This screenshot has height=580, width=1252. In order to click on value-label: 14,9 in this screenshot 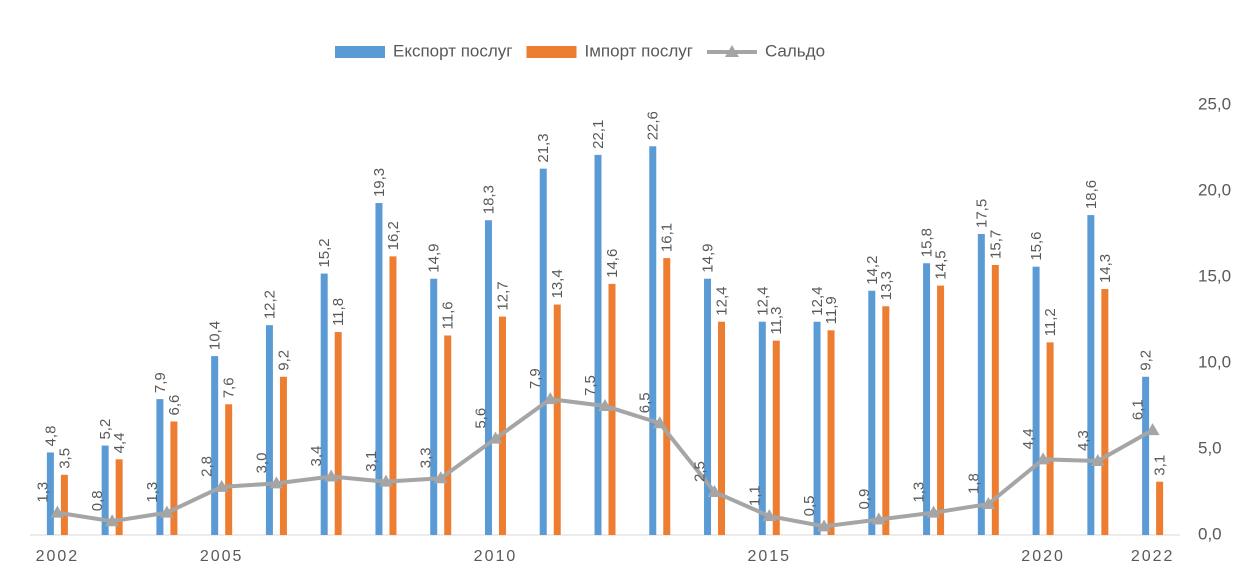, I will do `click(434, 258)`.